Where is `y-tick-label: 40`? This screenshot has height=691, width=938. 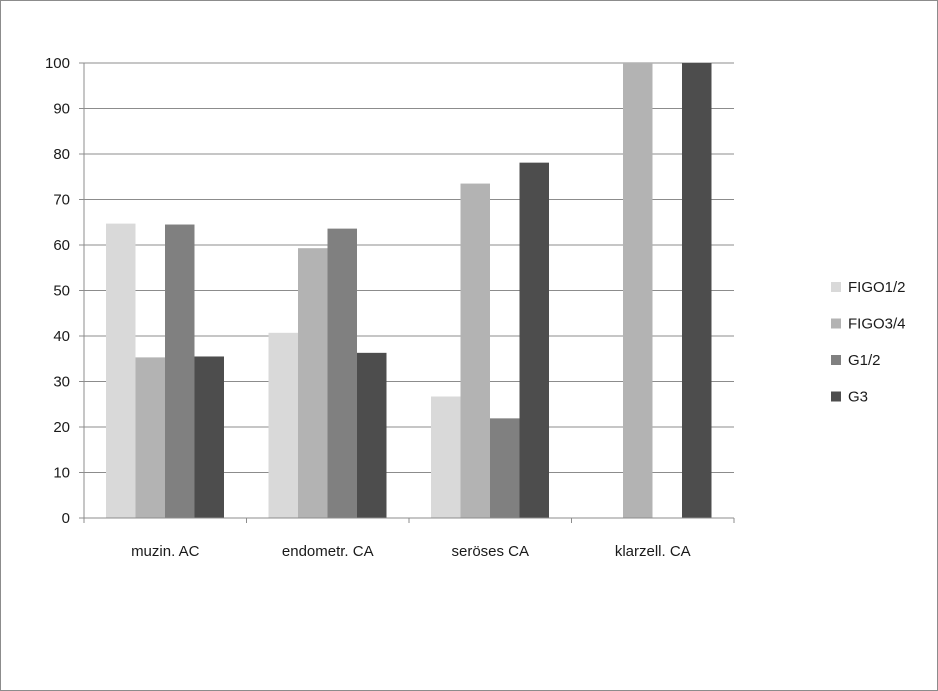
y-tick-label: 40 is located at coordinates (61, 336).